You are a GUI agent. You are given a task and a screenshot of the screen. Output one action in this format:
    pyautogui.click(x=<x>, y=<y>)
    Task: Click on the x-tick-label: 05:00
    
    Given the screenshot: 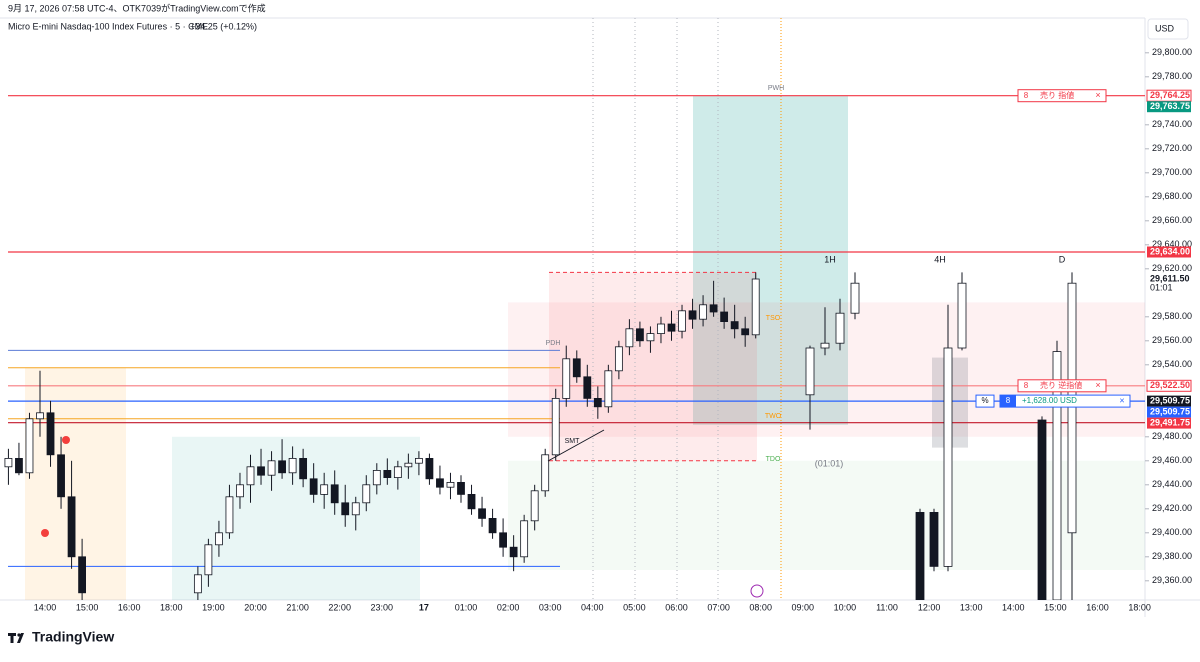 What is the action you would take?
    pyautogui.click(x=634, y=607)
    